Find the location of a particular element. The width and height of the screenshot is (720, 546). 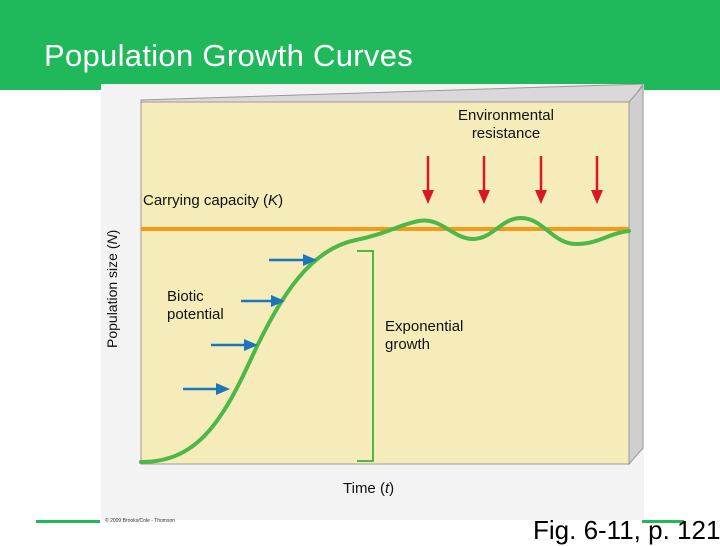

box-top-face is located at coordinates (392, 93).